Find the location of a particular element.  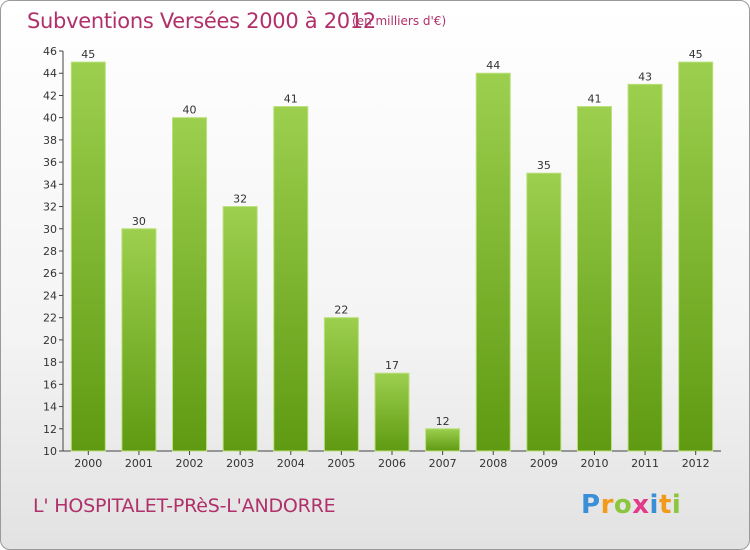

data-label: 40 is located at coordinates (190, 110).